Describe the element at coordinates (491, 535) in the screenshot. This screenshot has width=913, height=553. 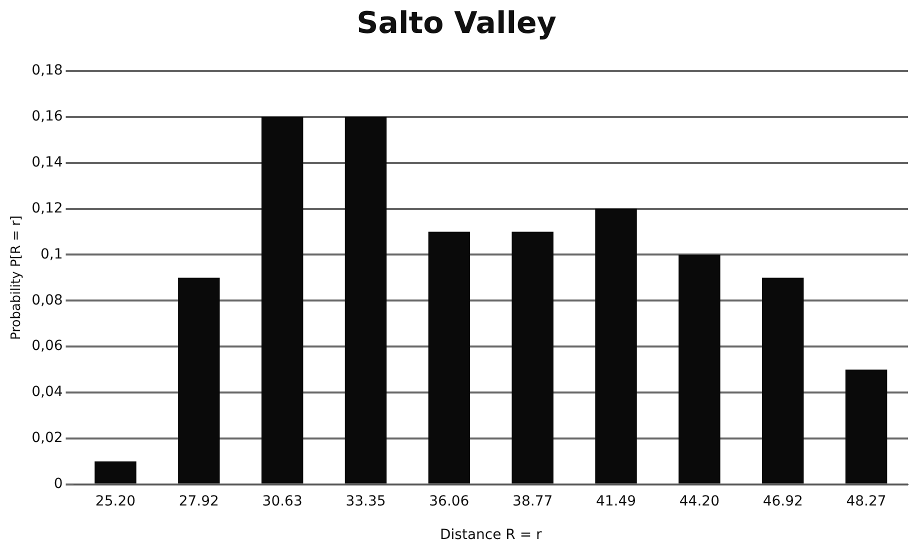
I see `x-axis-title: Distance R = r` at that location.